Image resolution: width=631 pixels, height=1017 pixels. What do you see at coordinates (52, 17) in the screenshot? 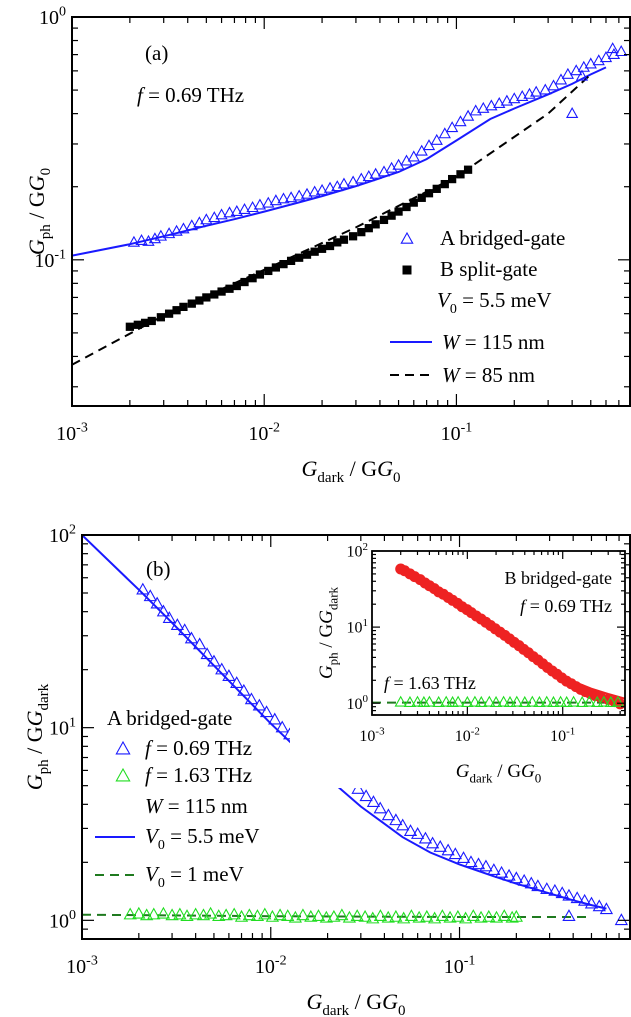
I see `y-tick-label: 10⁰` at bounding box center [52, 17].